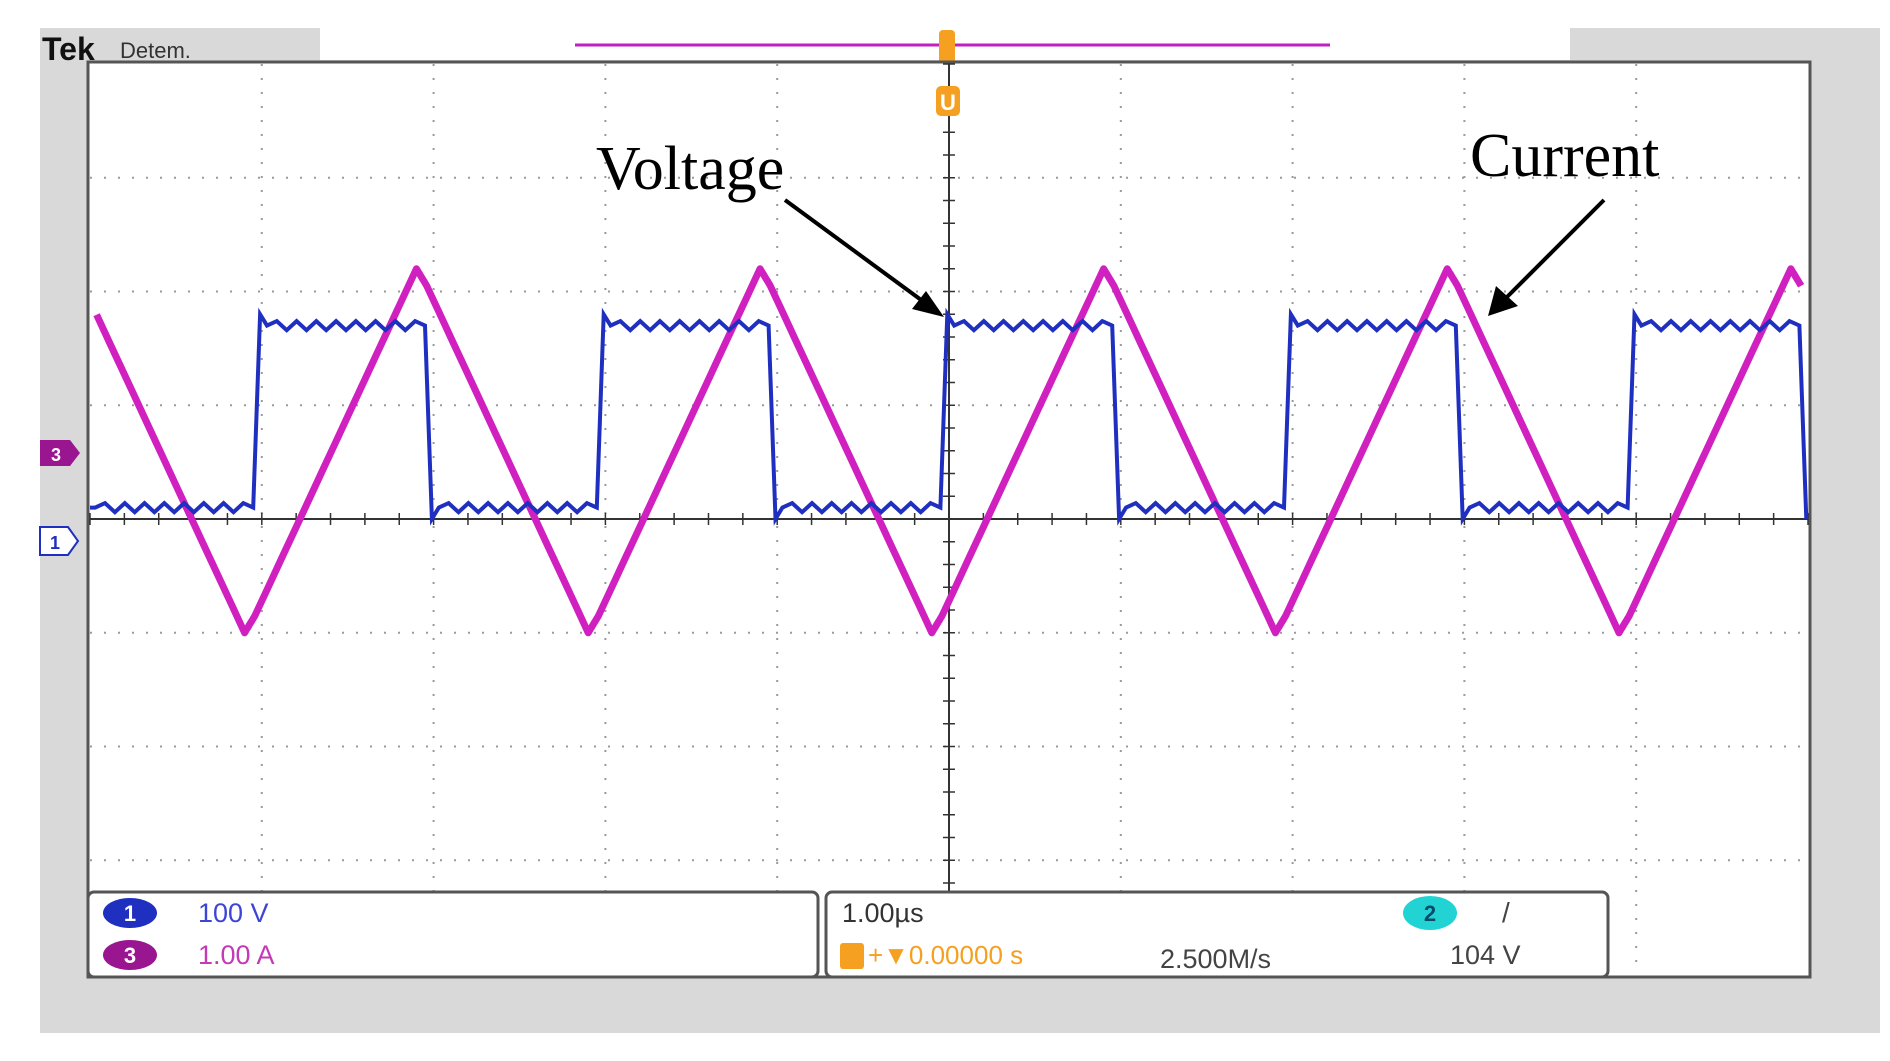  I want to click on ch1-scale: 100 V, so click(233, 913).